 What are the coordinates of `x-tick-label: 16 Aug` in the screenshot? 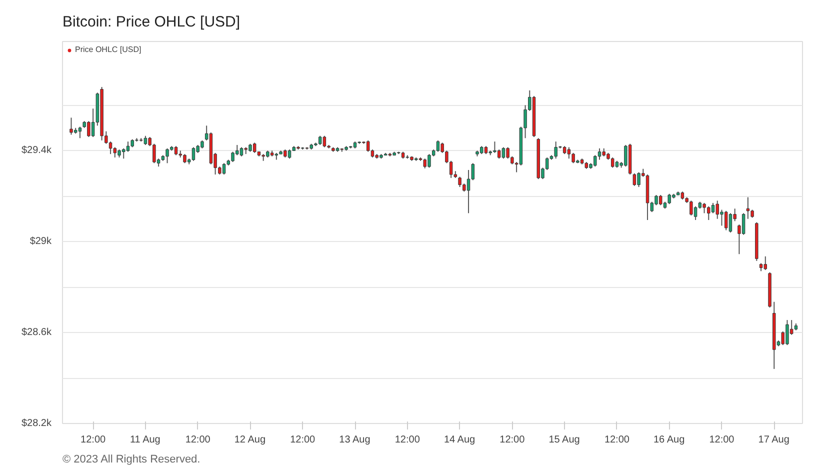 It's located at (669, 440).